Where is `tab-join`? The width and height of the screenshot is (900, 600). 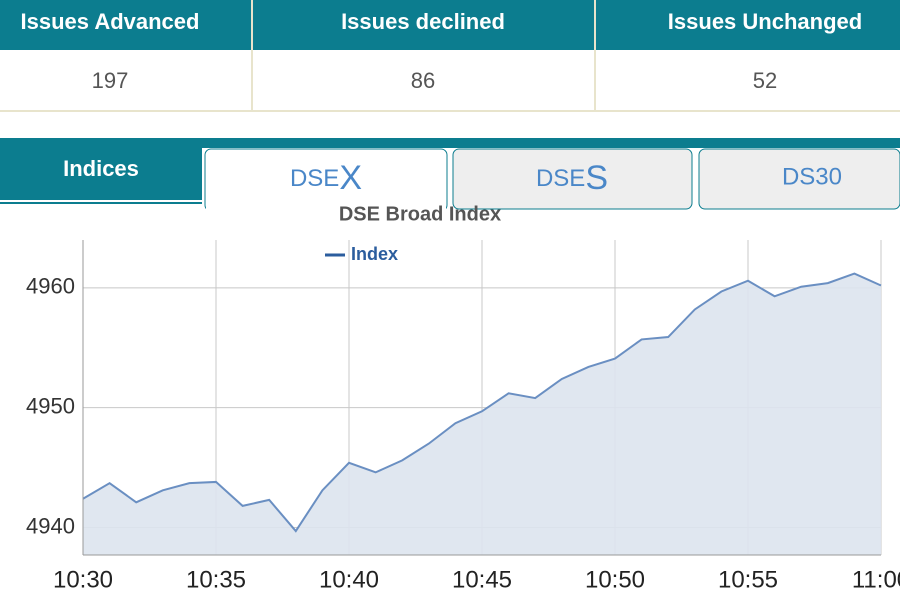 tab-join is located at coordinates (326, 206).